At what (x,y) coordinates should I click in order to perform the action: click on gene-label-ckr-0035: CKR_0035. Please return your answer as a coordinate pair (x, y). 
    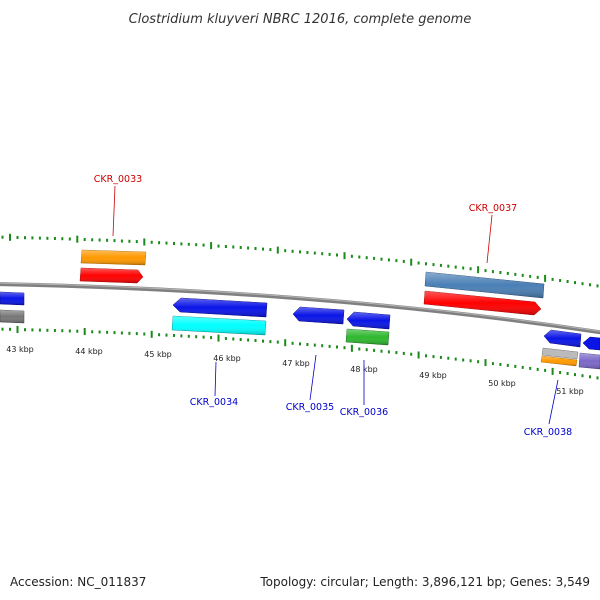
    Looking at the image, I should click on (310, 407).